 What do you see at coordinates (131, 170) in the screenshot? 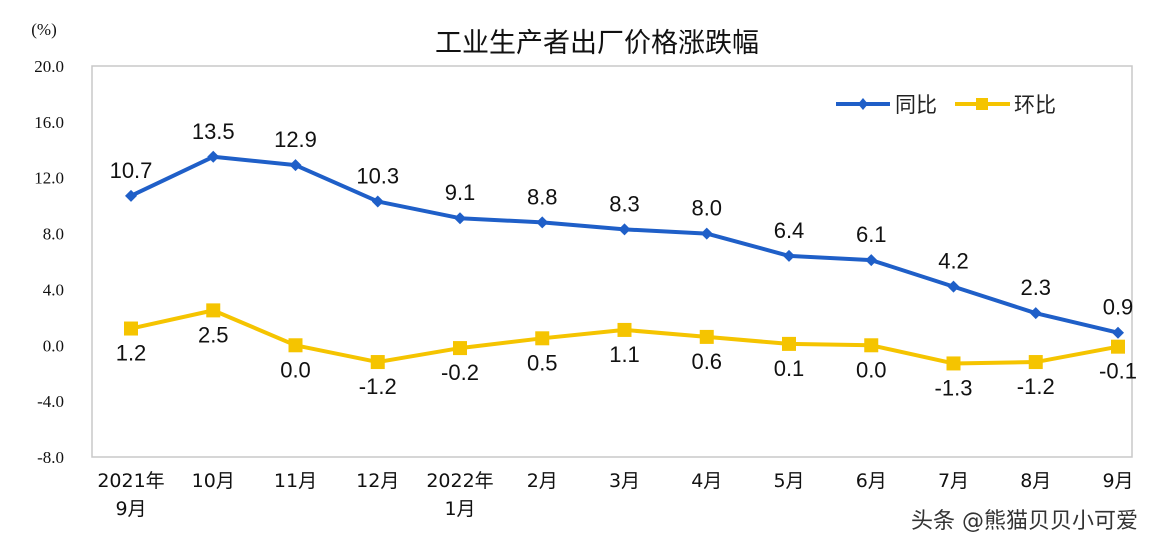
I see `data-label-yoy: 10.7` at bounding box center [131, 170].